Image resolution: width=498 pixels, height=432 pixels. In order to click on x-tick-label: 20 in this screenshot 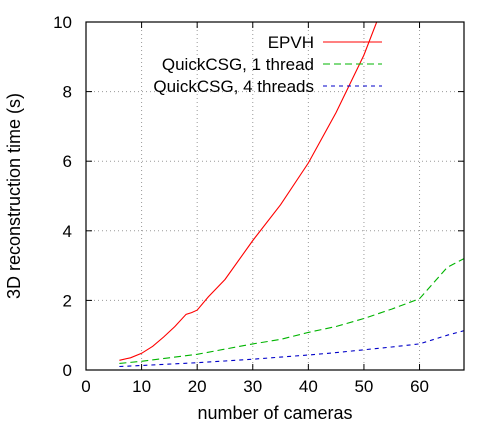, I will do `click(197, 386)`.